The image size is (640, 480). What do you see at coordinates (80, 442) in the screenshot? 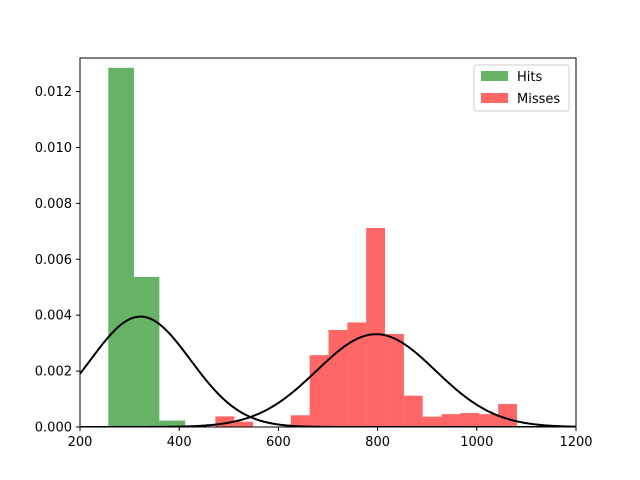
I see `x-tick-label: 200` at bounding box center [80, 442].